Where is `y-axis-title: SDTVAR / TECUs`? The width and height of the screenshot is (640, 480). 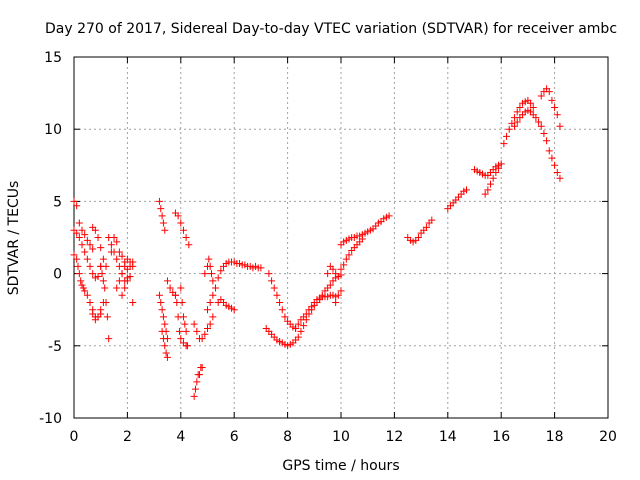 y-axis-title: SDTVAR / TECUs is located at coordinates (14, 238).